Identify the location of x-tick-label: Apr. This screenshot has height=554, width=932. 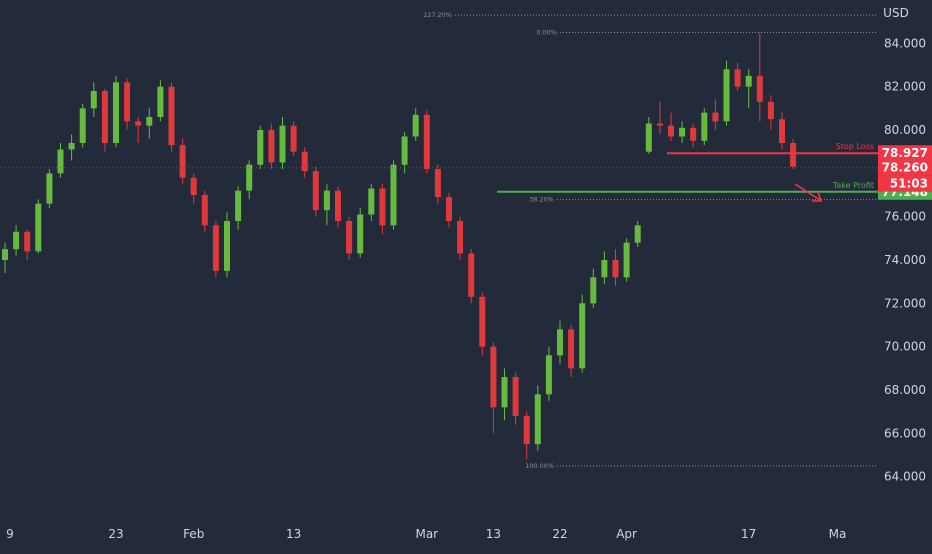
(626, 534).